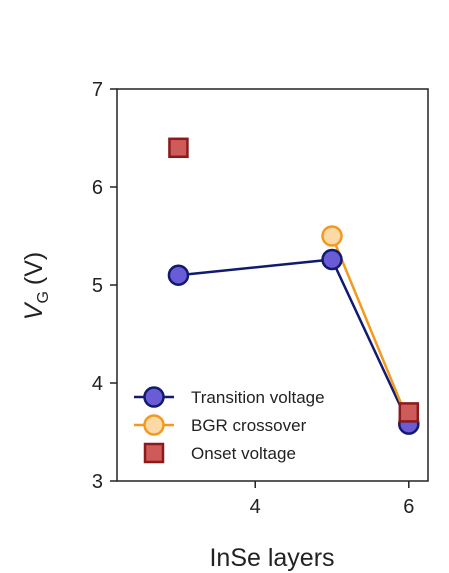 This screenshot has width=449, height=573. I want to click on legend-label: BGR crossover, so click(249, 425).